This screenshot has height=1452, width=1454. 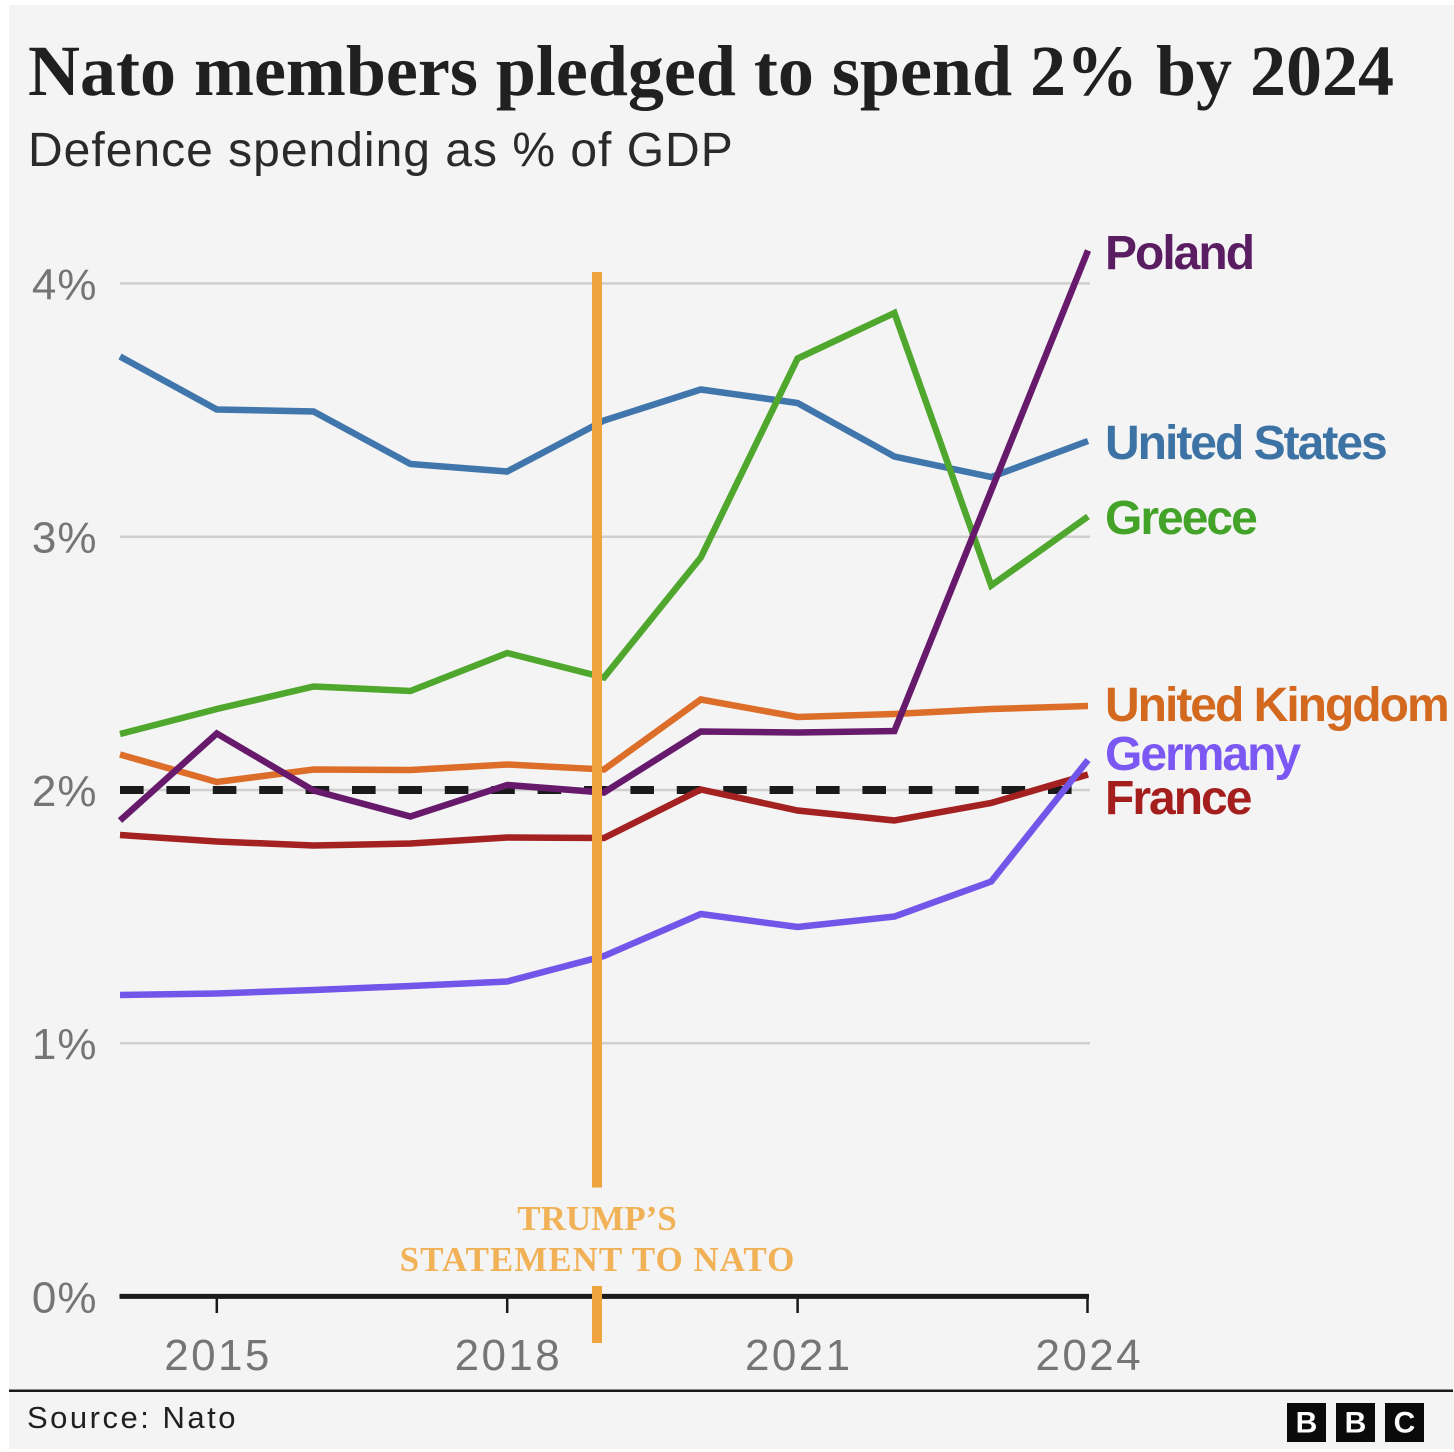 What do you see at coordinates (65, 538) in the screenshot?
I see `svg-text: 3%` at bounding box center [65, 538].